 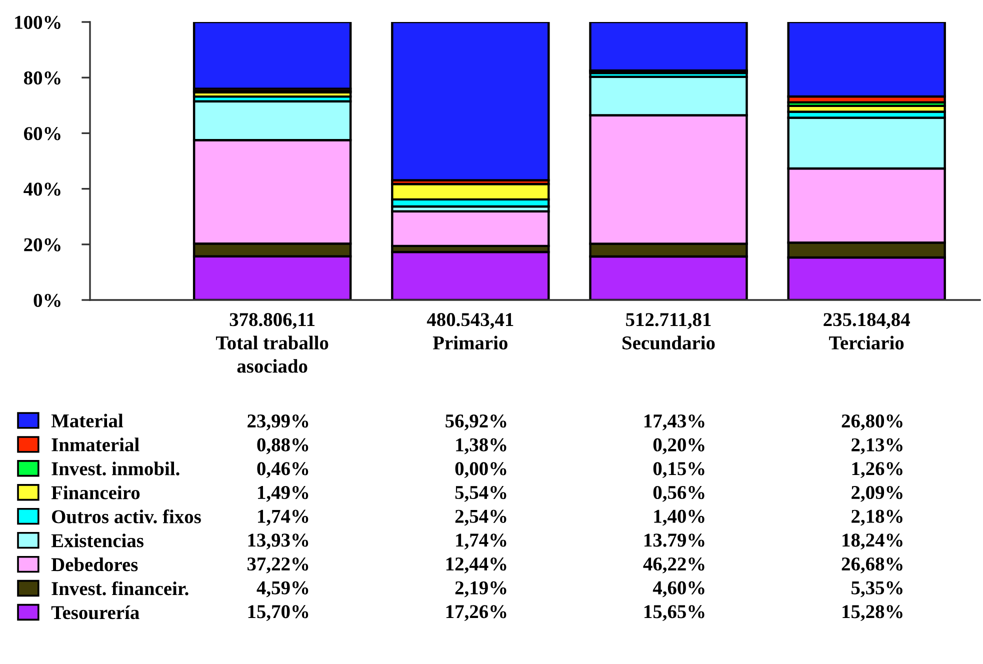 I want to click on data-label: 18,24%, so click(x=872, y=542).